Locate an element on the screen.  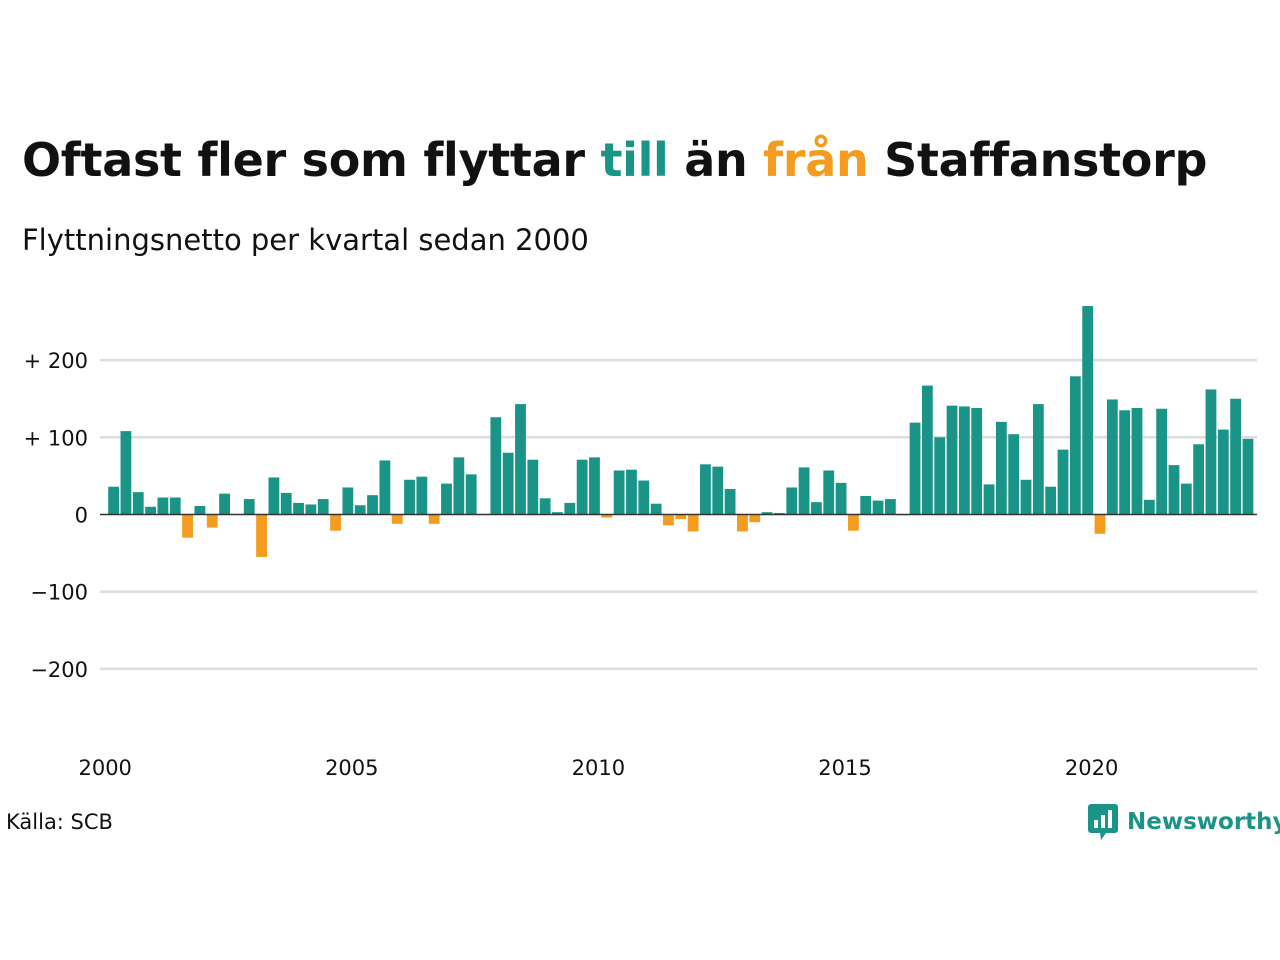
x-tick-label: 2010 is located at coordinates (598, 768).